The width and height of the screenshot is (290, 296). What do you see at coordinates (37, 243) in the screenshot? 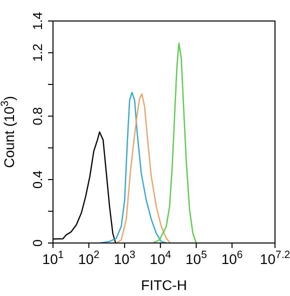
I see `y-tick-label: 0` at bounding box center [37, 243].